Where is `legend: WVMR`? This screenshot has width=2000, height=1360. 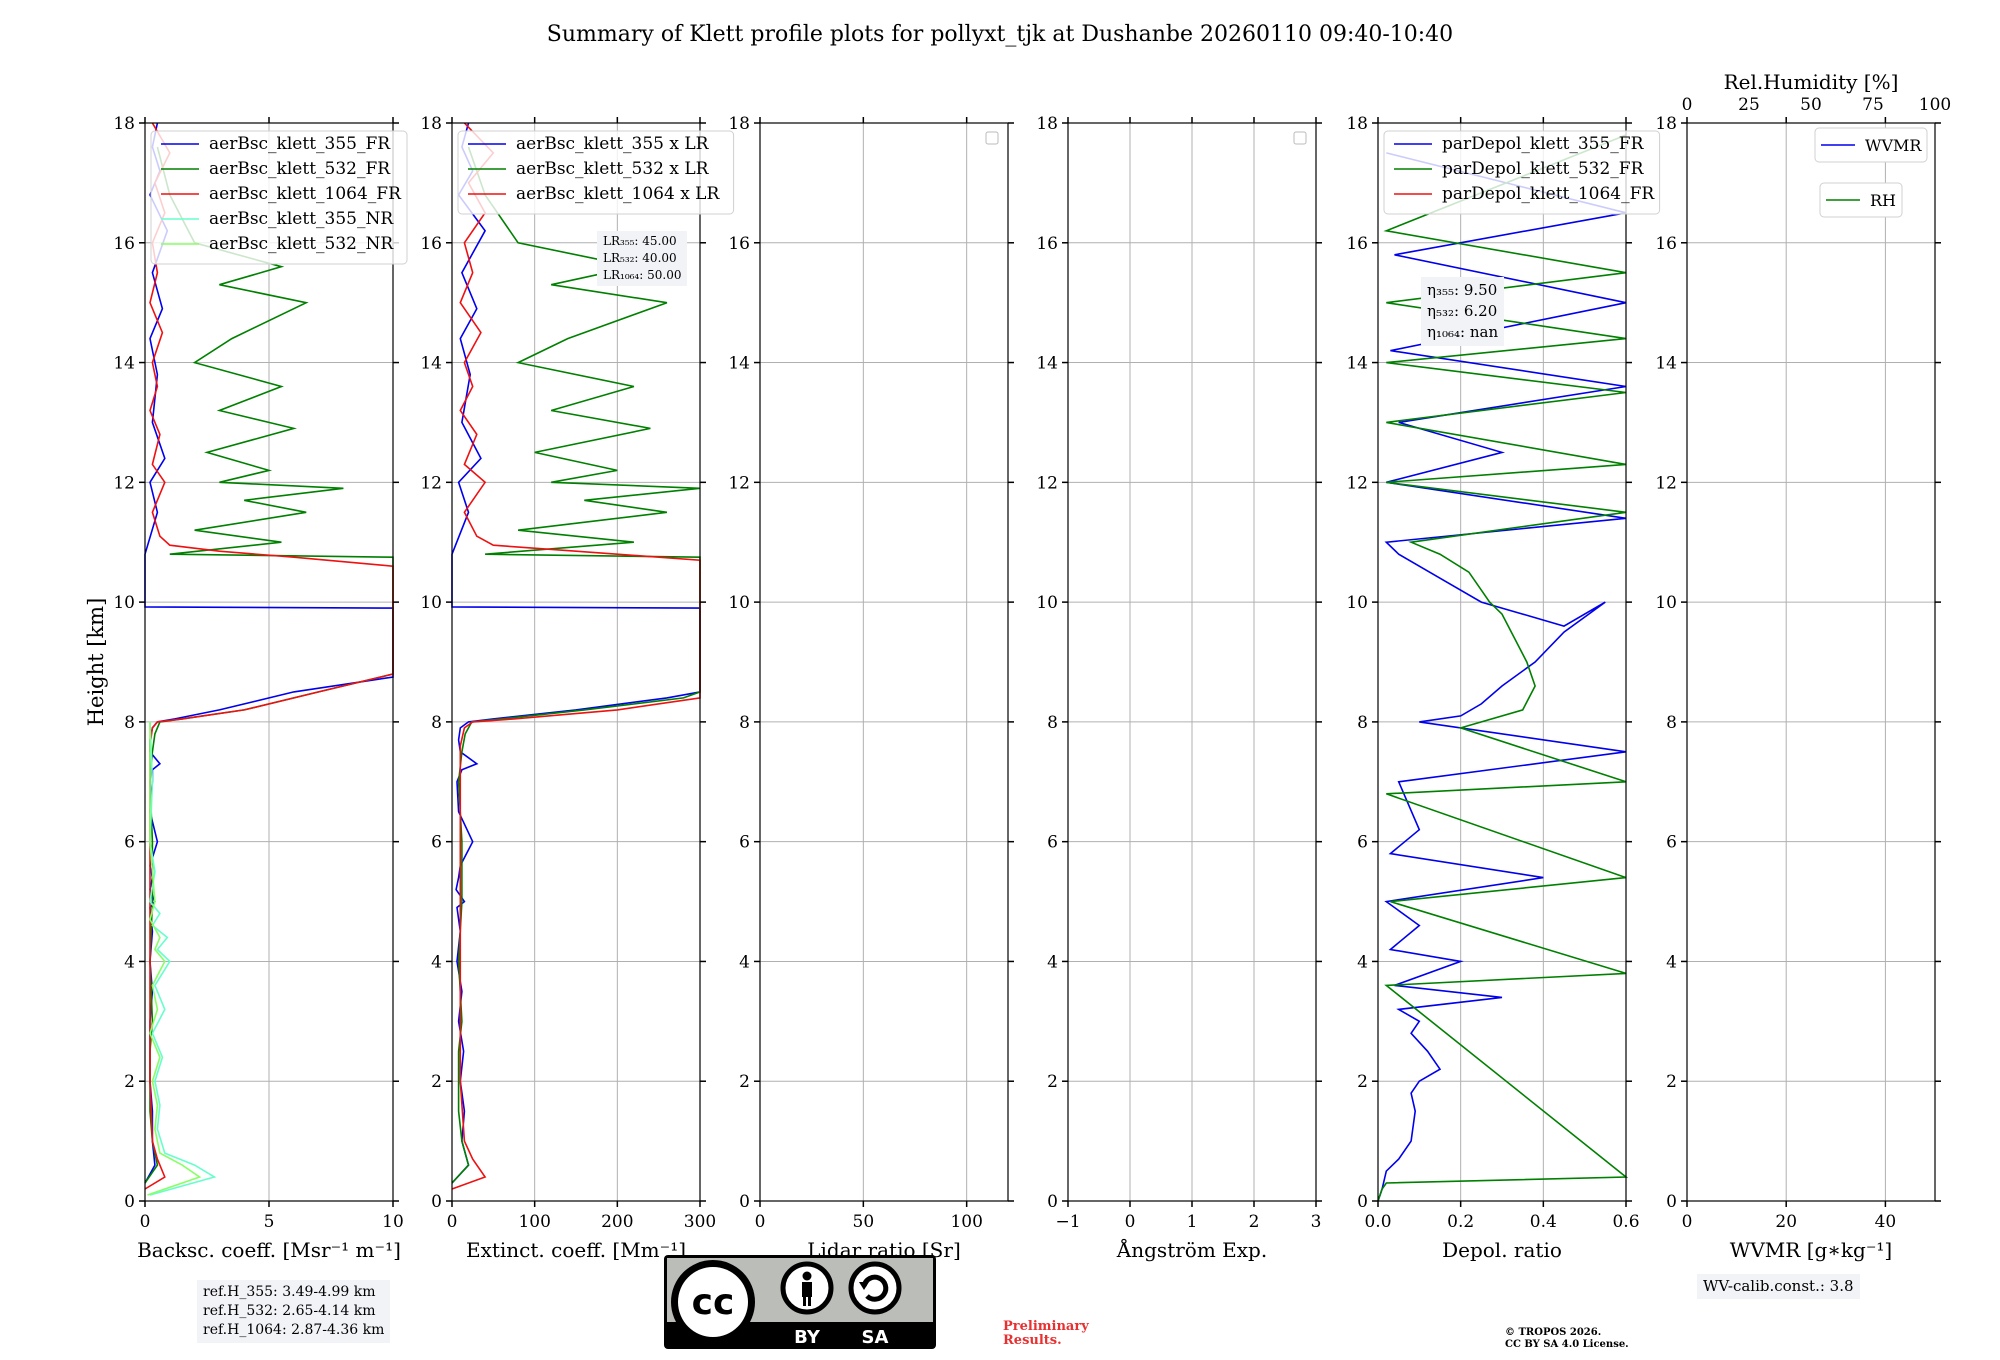
legend: WVMR is located at coordinates (1871, 145).